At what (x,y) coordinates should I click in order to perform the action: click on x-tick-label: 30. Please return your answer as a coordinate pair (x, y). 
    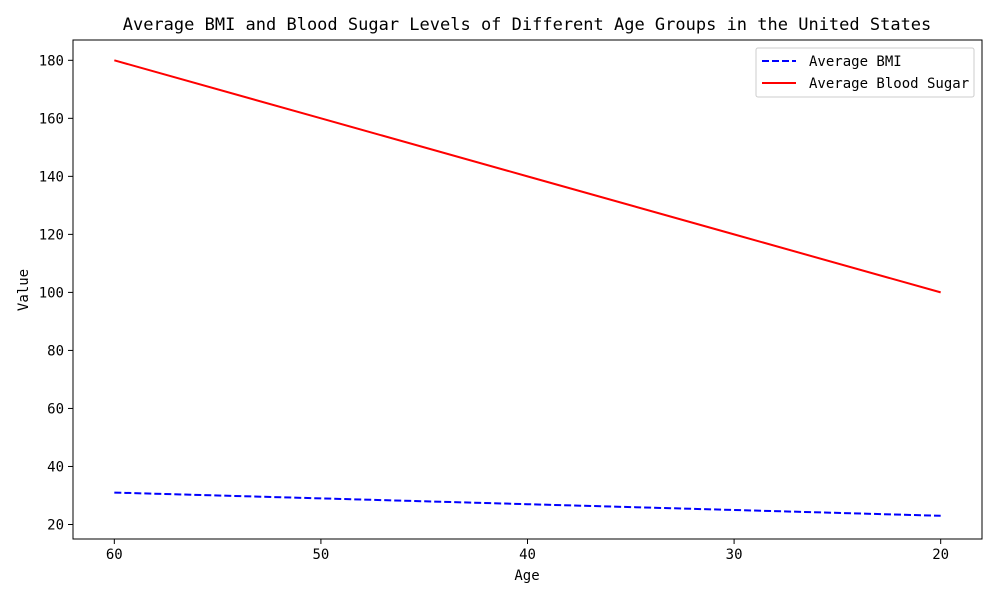
    Looking at the image, I should click on (734, 555).